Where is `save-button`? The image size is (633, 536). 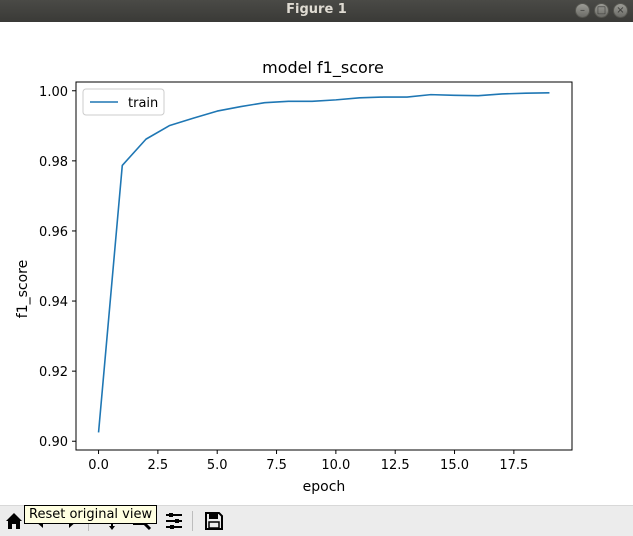 save-button is located at coordinates (214, 521).